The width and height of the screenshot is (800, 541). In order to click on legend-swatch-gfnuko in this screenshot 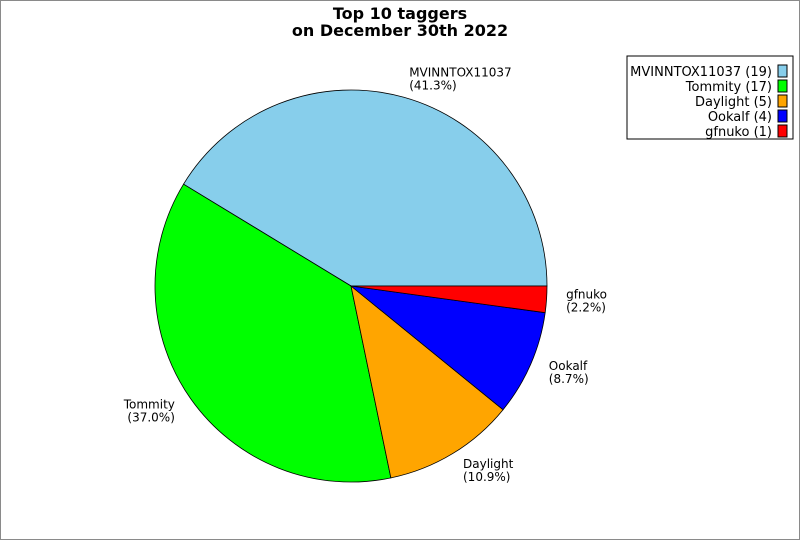, I will do `click(782, 131)`.